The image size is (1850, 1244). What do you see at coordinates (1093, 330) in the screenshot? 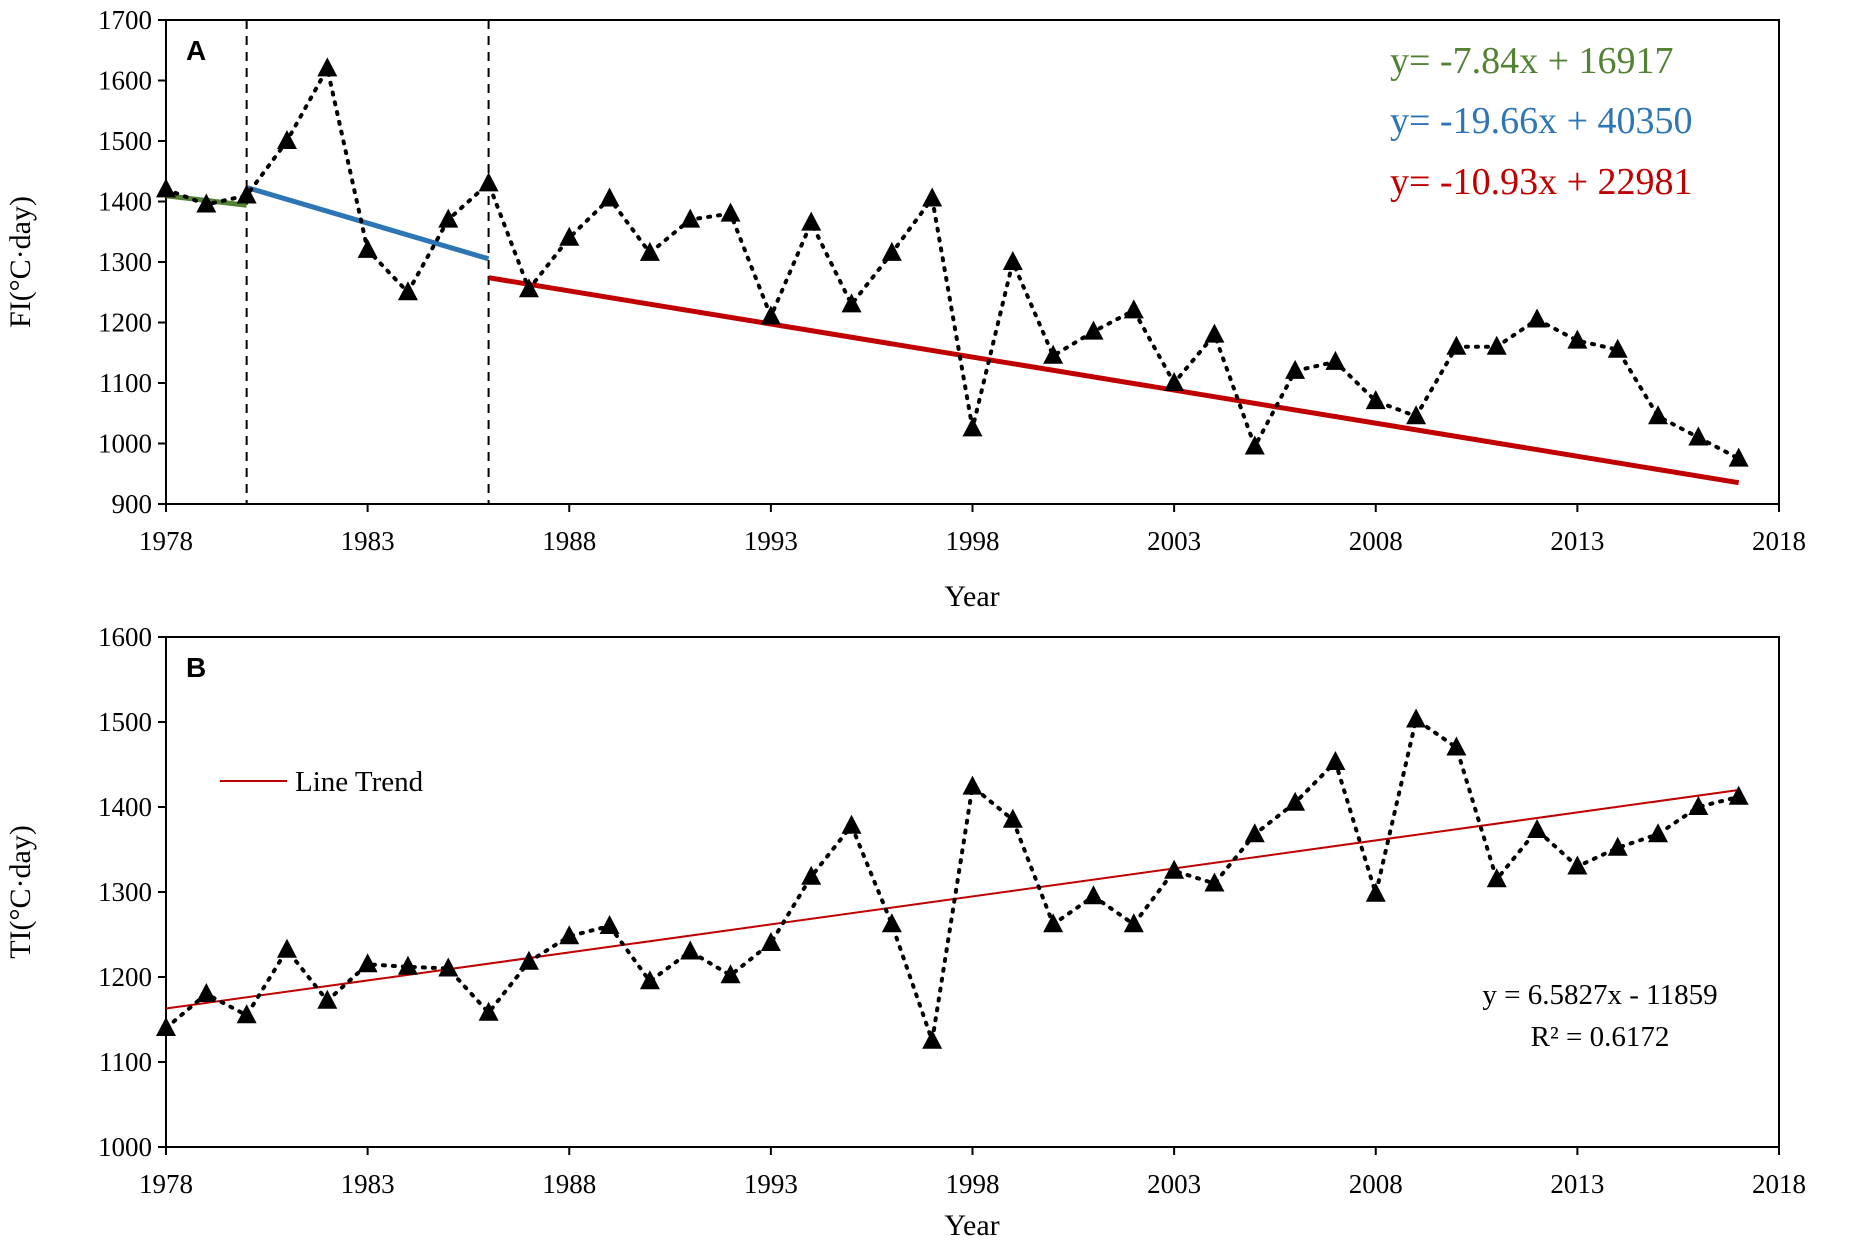
I see `fi-data-point-2001` at bounding box center [1093, 330].